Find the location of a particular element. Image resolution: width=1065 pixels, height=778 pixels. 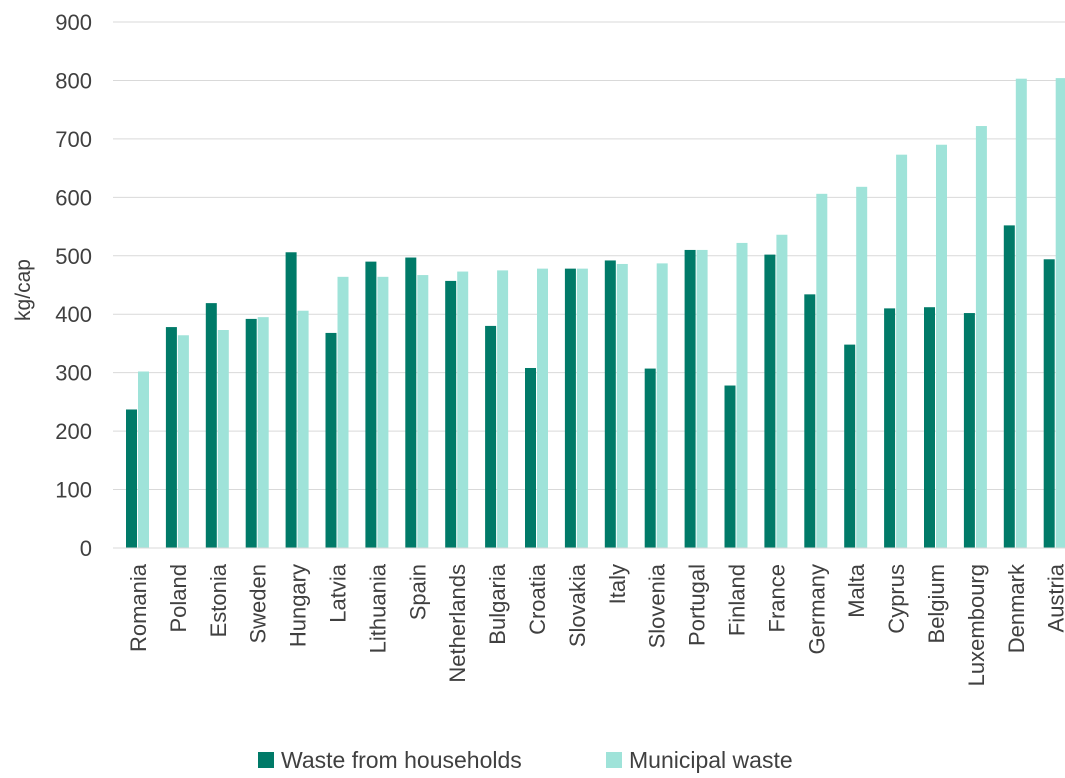

x-category-label-portugal: Portugal is located at coordinates (697, 605).